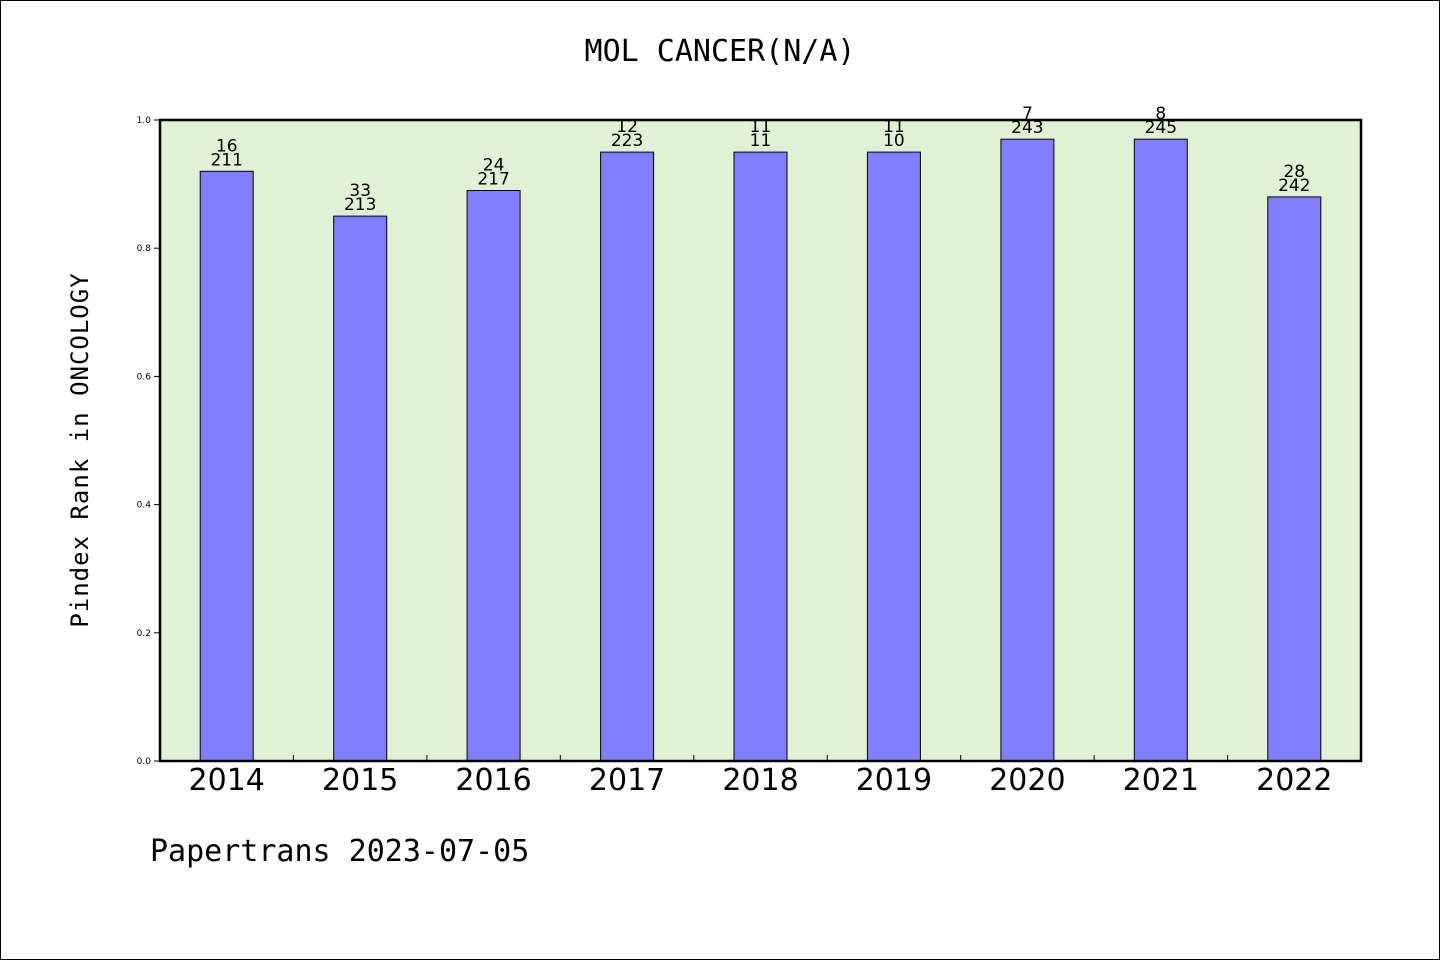 The image size is (1440, 960). I want to click on footer-text: Papertrans 2023-07-05, so click(340, 851).